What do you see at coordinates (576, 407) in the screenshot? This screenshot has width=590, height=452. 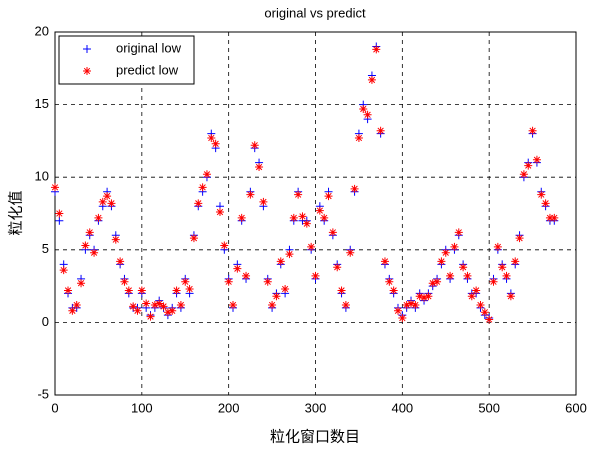 I see `x-tick-label: 600` at bounding box center [576, 407].